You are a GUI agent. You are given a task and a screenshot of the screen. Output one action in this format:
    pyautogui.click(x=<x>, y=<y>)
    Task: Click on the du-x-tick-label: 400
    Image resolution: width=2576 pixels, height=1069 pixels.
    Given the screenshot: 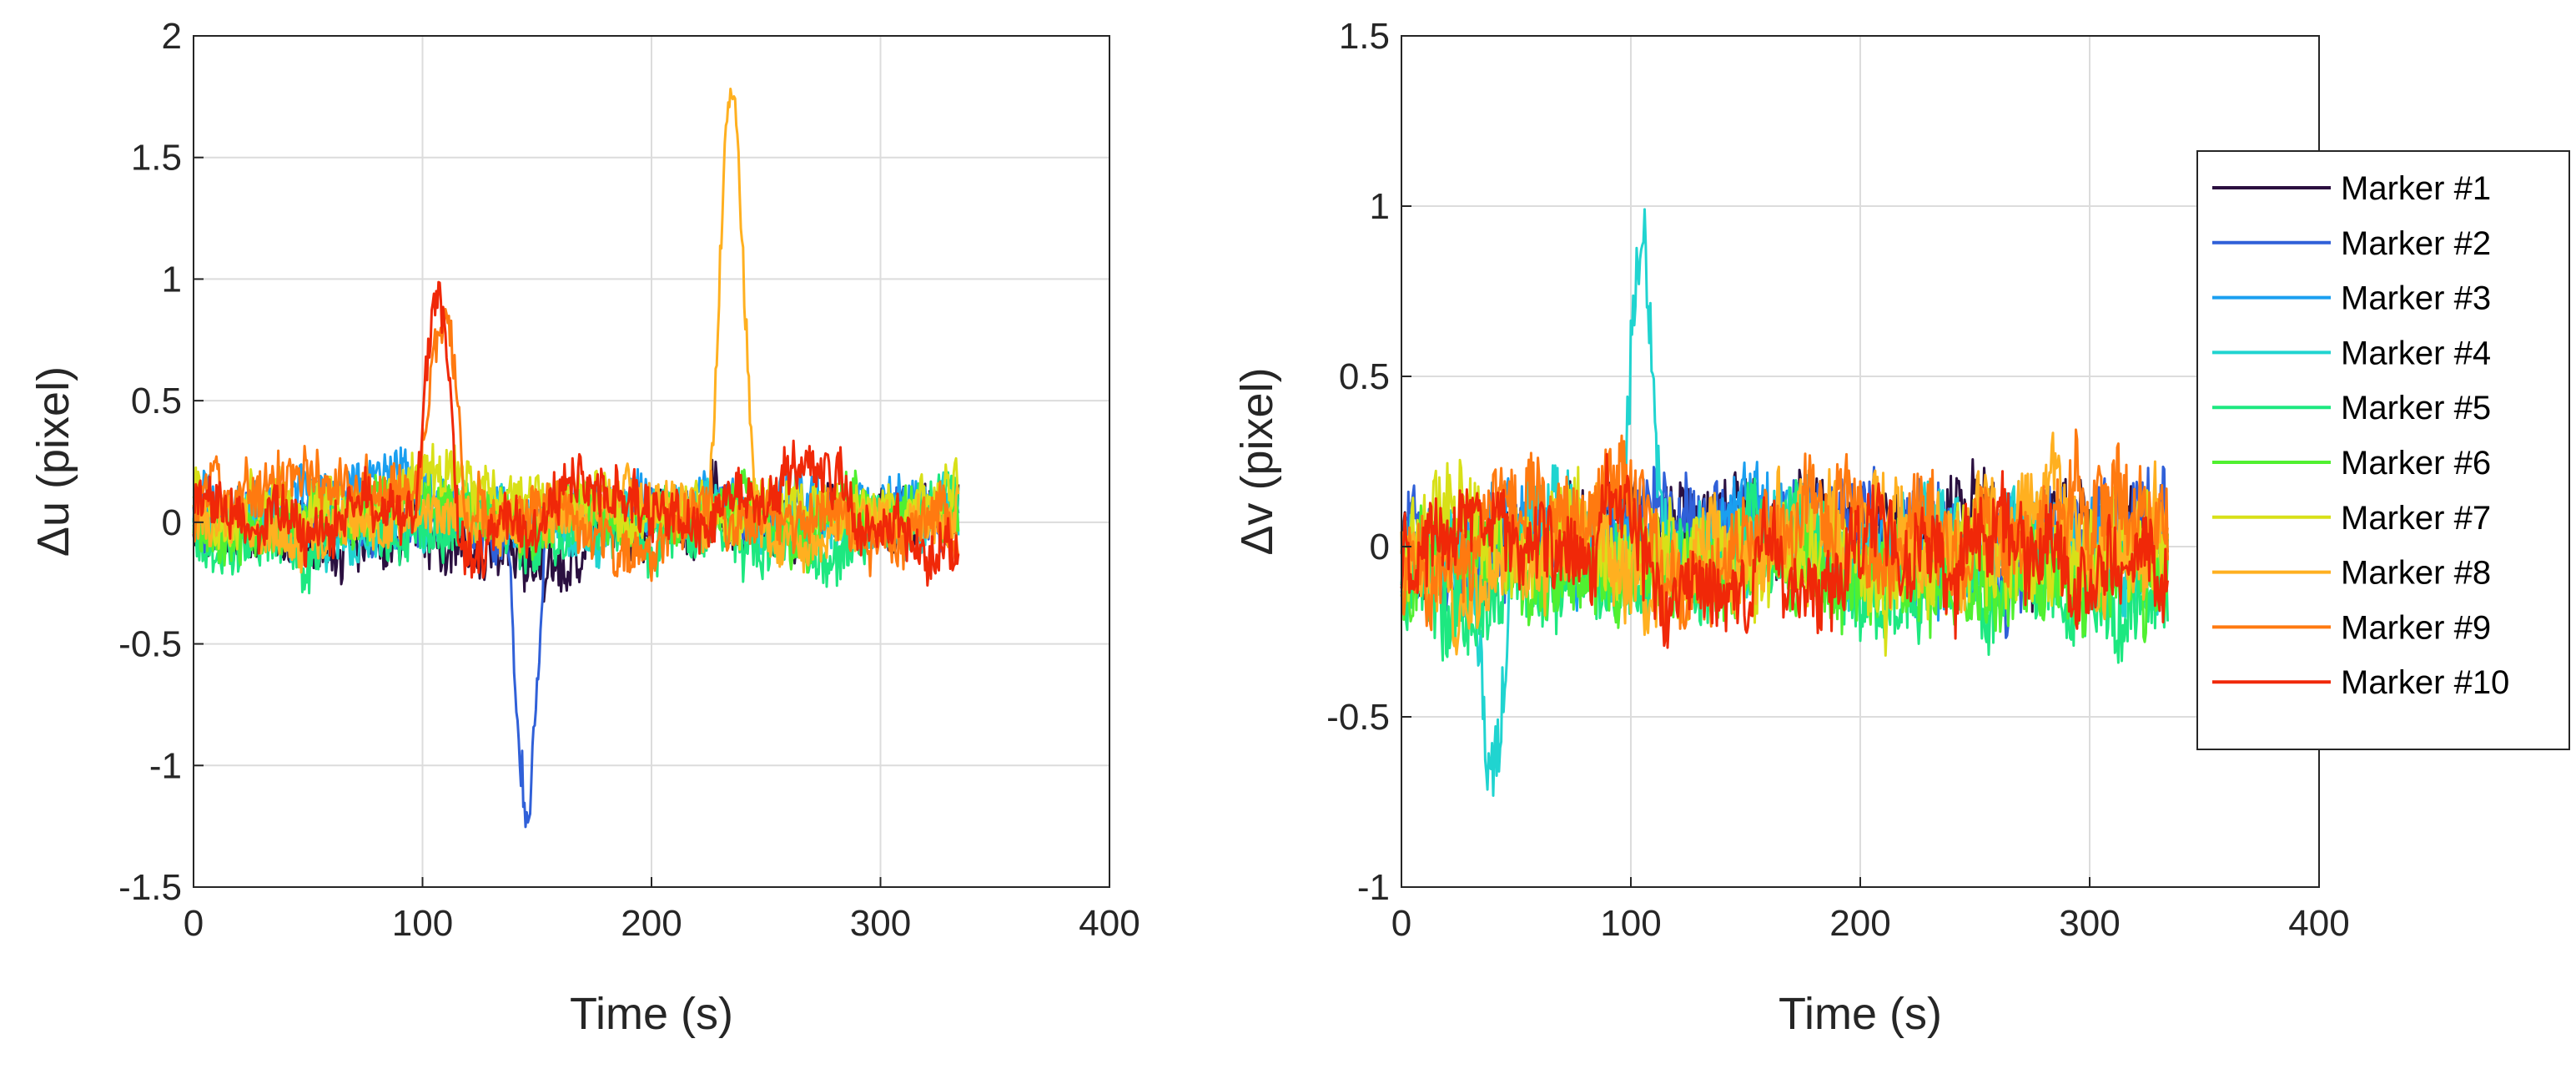 What is the action you would take?
    pyautogui.click(x=1109, y=924)
    